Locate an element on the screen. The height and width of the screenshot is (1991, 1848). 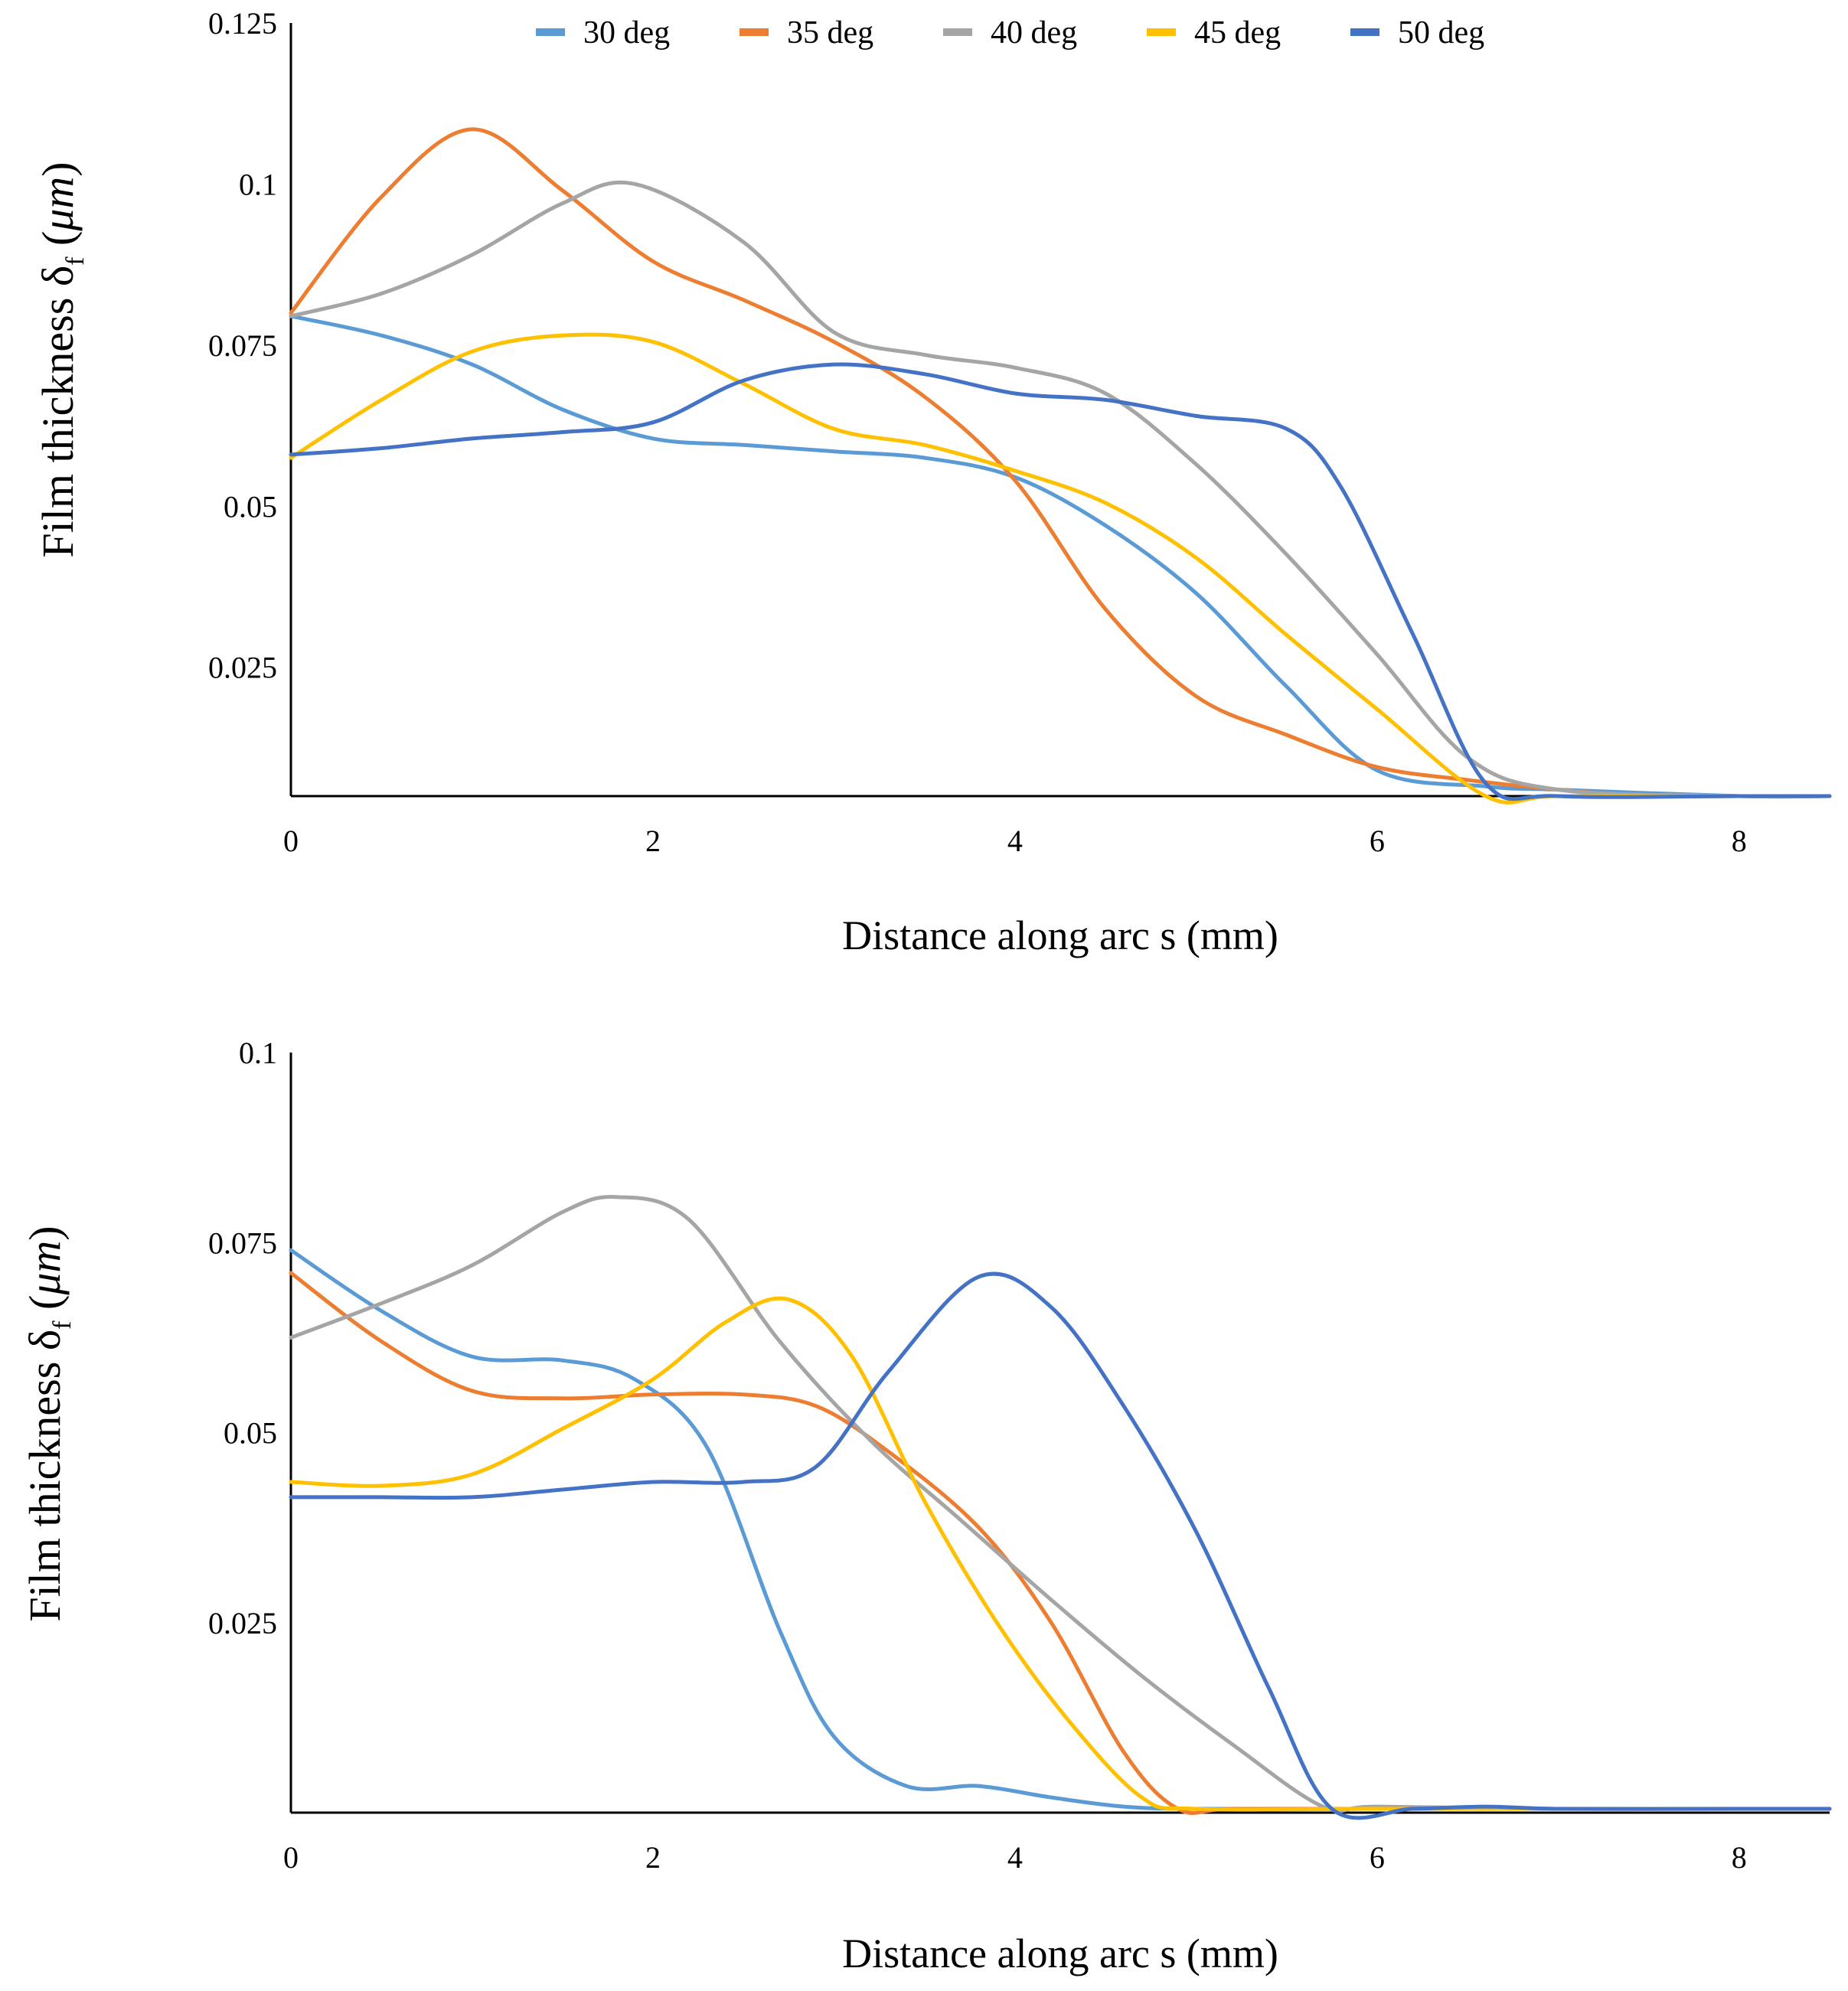
legend-item-40-deg: 40 deg is located at coordinates (1010, 33).